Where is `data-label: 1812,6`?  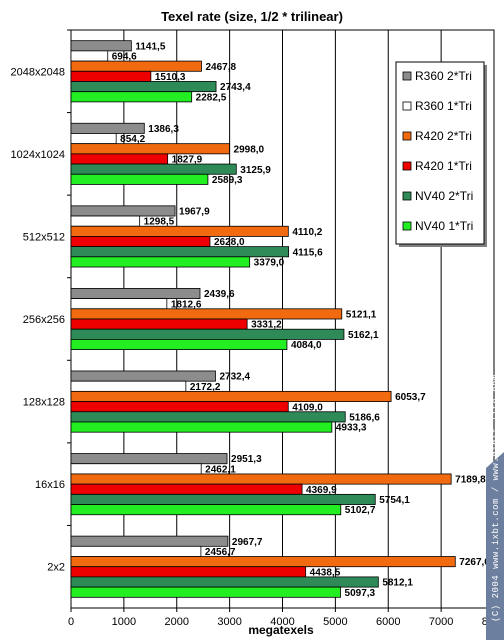
data-label: 1812,6 is located at coordinates (186, 304).